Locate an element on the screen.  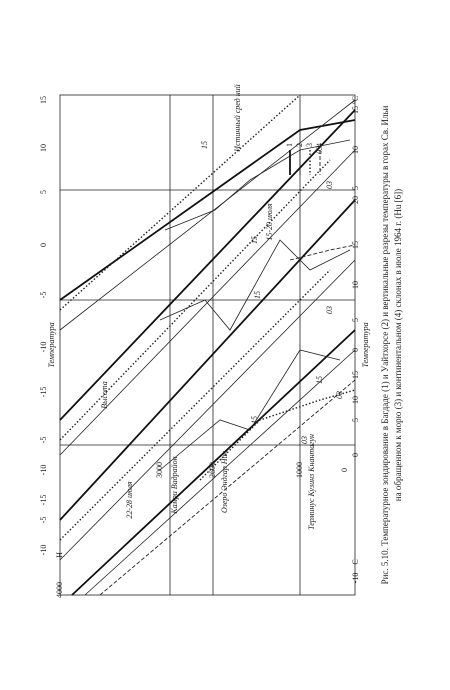
annotation: 22-28 июля is located at coordinates (129, 500).